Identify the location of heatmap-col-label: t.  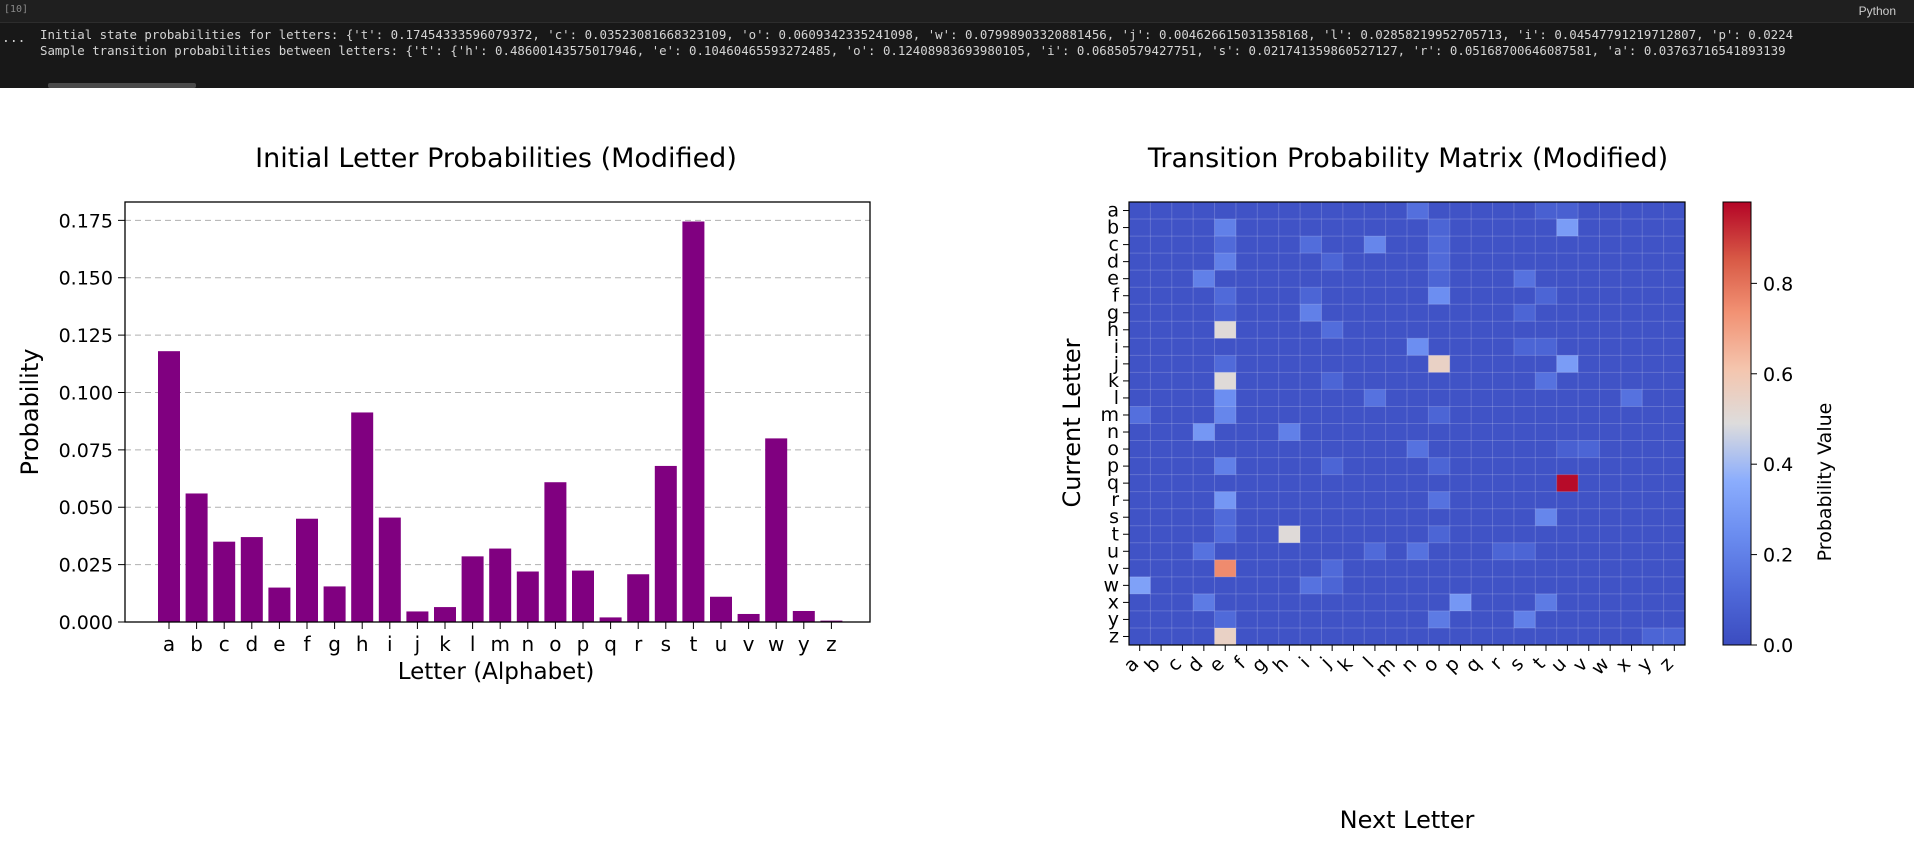
(1539, 663).